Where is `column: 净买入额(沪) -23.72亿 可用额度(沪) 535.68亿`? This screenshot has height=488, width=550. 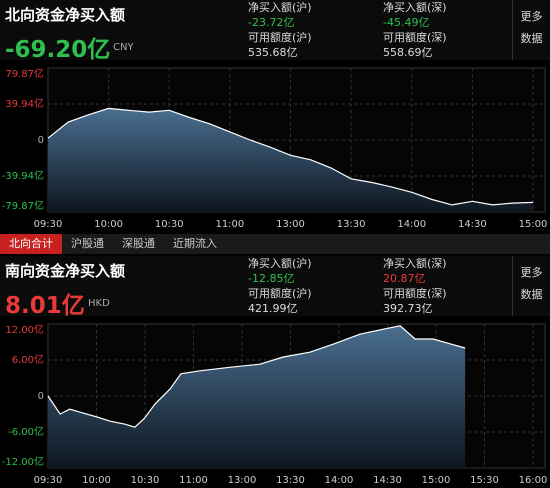
column: 净买入额(沪) -23.72亿 可用额度(沪) 535.68亿 is located at coordinates (280, 30).